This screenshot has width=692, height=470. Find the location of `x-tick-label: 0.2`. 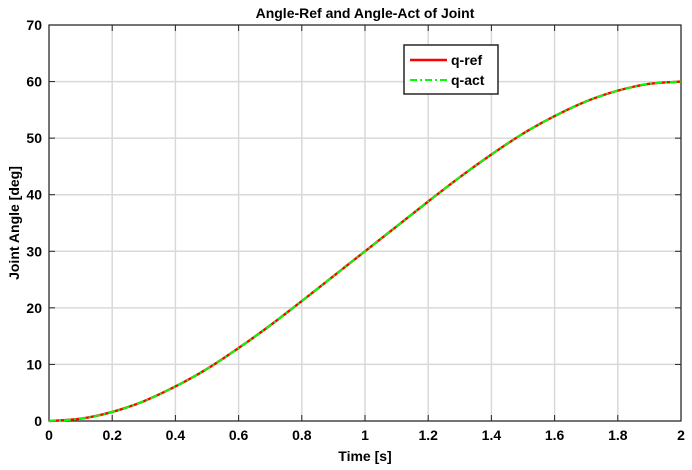

x-tick-label: 0.2 is located at coordinates (112, 435).